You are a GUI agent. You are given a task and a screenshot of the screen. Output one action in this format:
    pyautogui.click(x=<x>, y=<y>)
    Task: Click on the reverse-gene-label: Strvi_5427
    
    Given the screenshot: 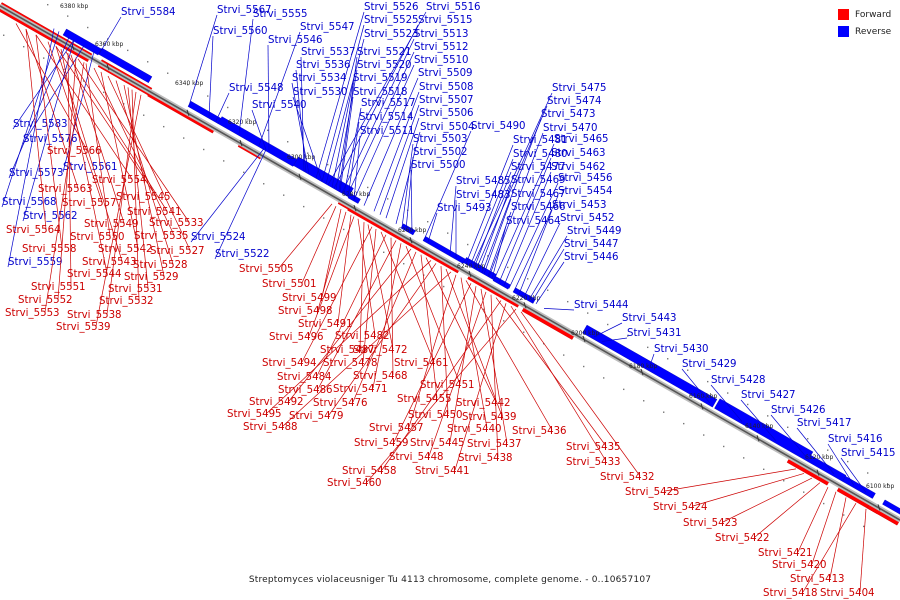 What is the action you would take?
    pyautogui.click(x=768, y=395)
    